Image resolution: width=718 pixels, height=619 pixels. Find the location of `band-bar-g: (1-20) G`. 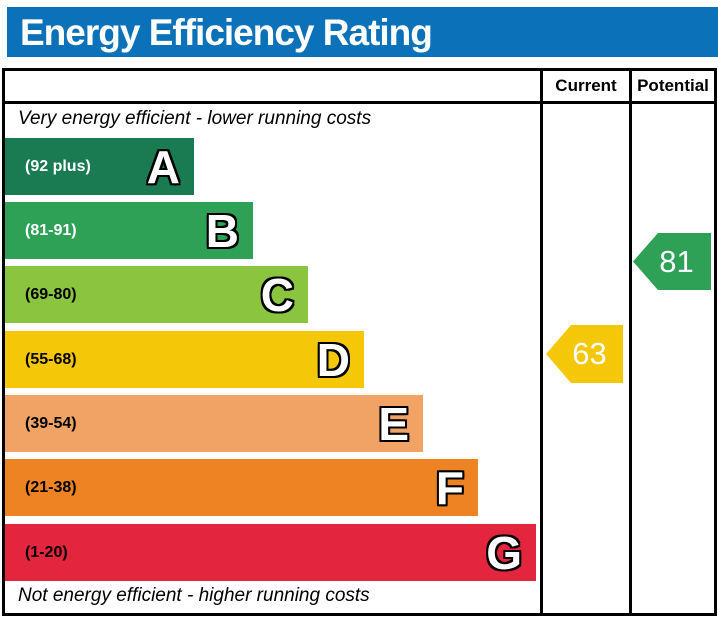

band-bar-g: (1-20) G is located at coordinates (270, 552).